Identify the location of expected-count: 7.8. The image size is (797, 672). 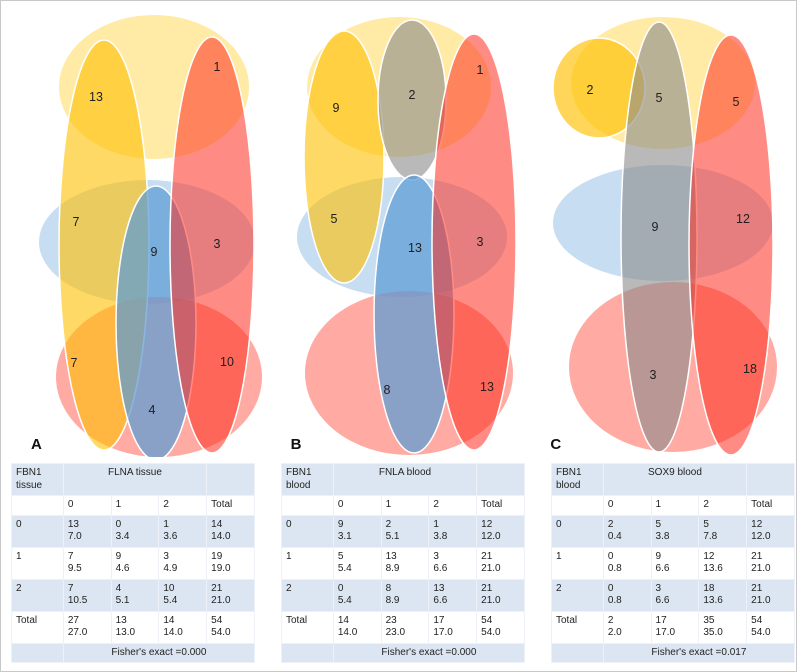
(710, 536).